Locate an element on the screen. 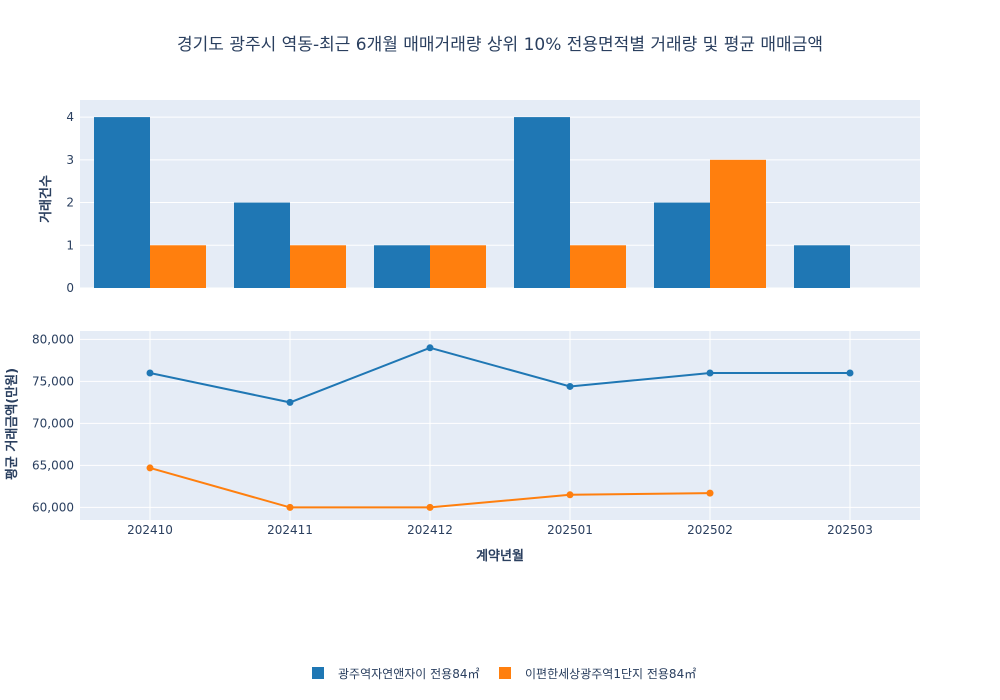 The height and width of the screenshot is (700, 1000). legend-swatch-series2 is located at coordinates (505, 673).